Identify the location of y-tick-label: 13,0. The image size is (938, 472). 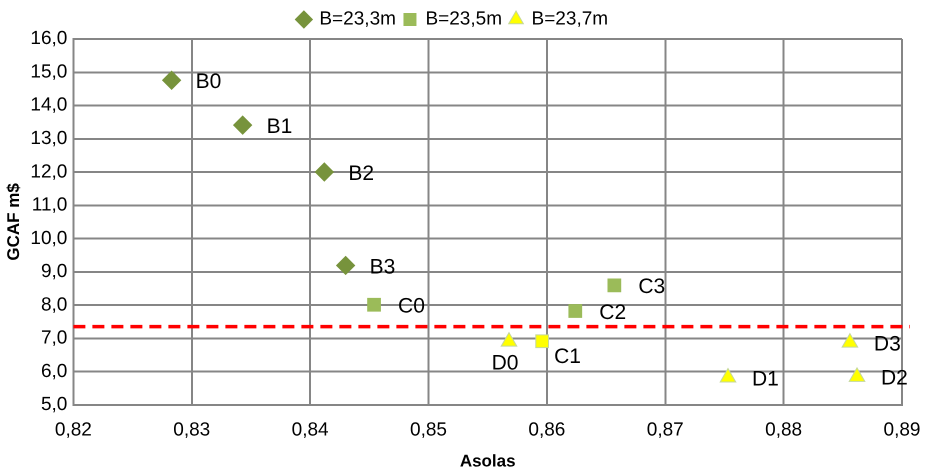
(49, 138).